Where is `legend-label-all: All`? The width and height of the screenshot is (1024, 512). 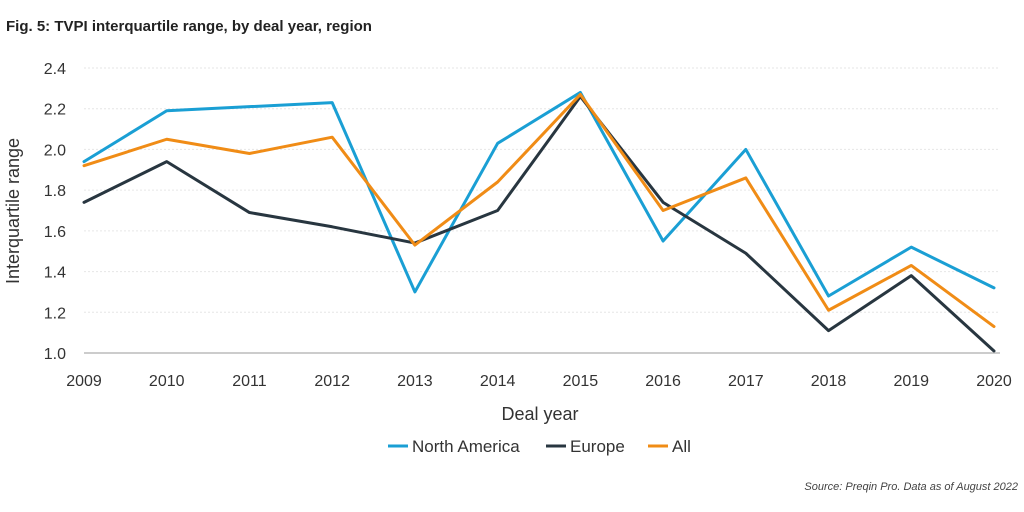 legend-label-all: All is located at coordinates (681, 446).